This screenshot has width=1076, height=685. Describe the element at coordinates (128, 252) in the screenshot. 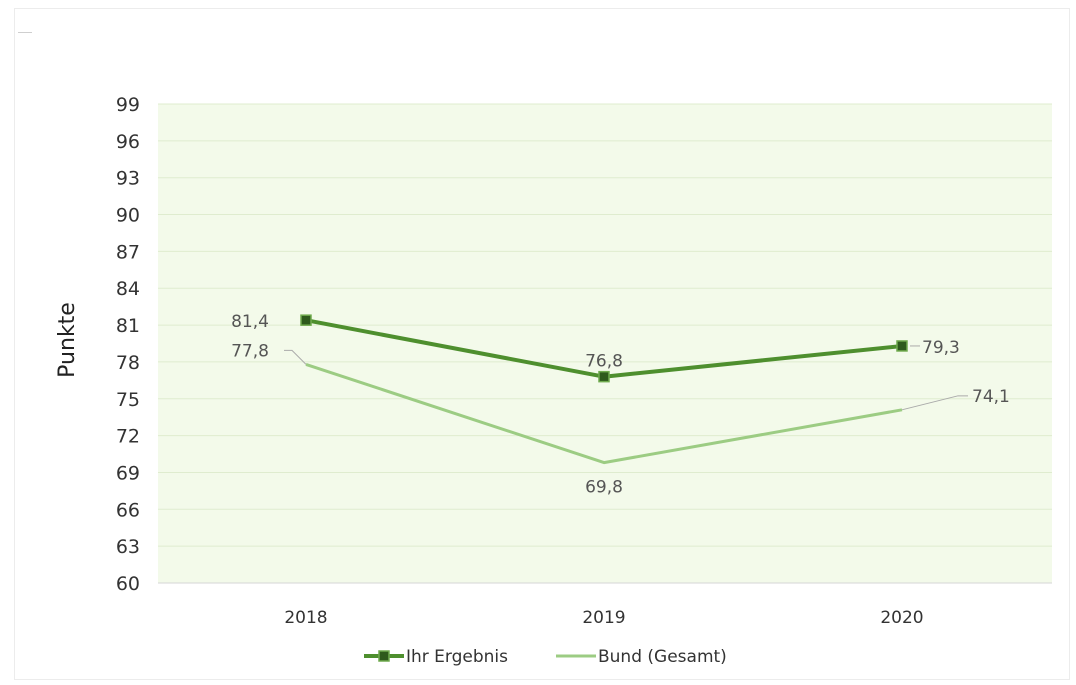

I see `y-tick-label: 87` at that location.